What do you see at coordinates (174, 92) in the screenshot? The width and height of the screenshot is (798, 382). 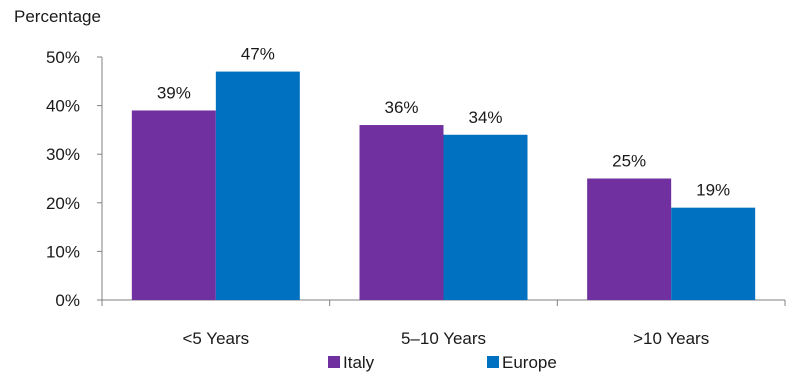 I see `data-label: 39%` at bounding box center [174, 92].